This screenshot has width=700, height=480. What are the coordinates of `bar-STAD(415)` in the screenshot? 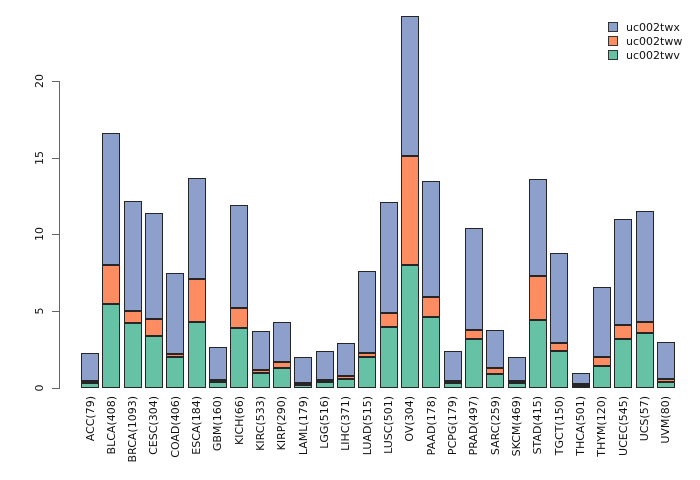 It's located at (537, 283).